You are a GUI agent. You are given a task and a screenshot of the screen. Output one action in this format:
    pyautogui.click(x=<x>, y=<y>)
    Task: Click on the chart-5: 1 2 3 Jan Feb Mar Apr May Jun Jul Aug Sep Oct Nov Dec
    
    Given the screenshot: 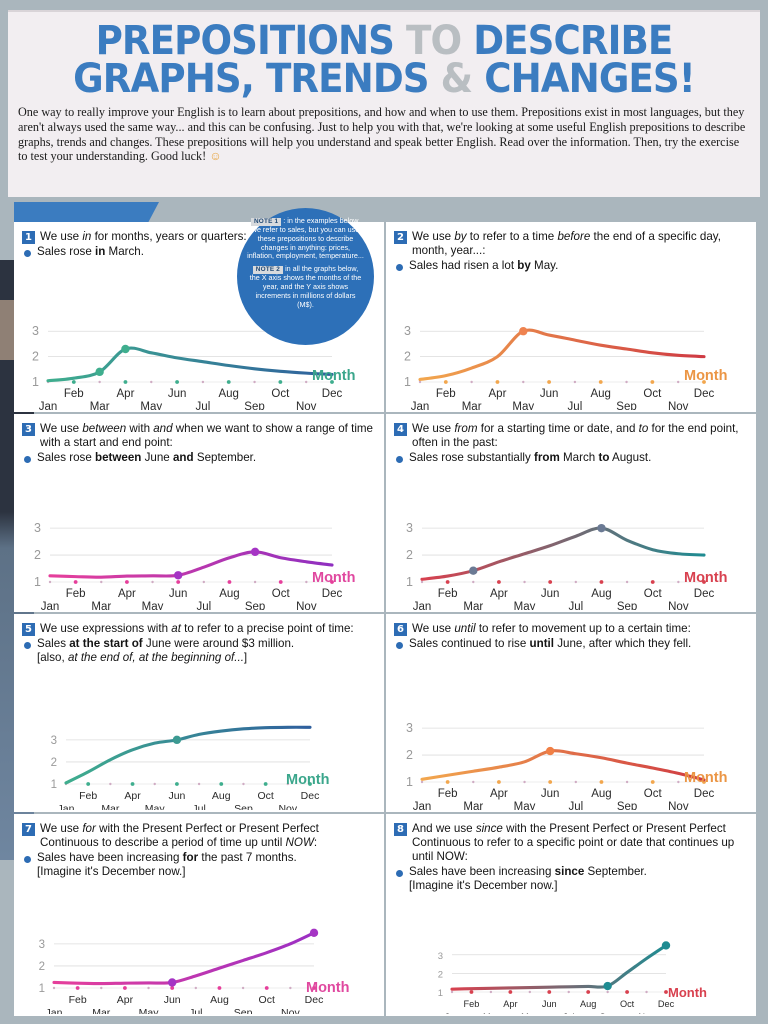 What is the action you would take?
    pyautogui.click(x=199, y=760)
    